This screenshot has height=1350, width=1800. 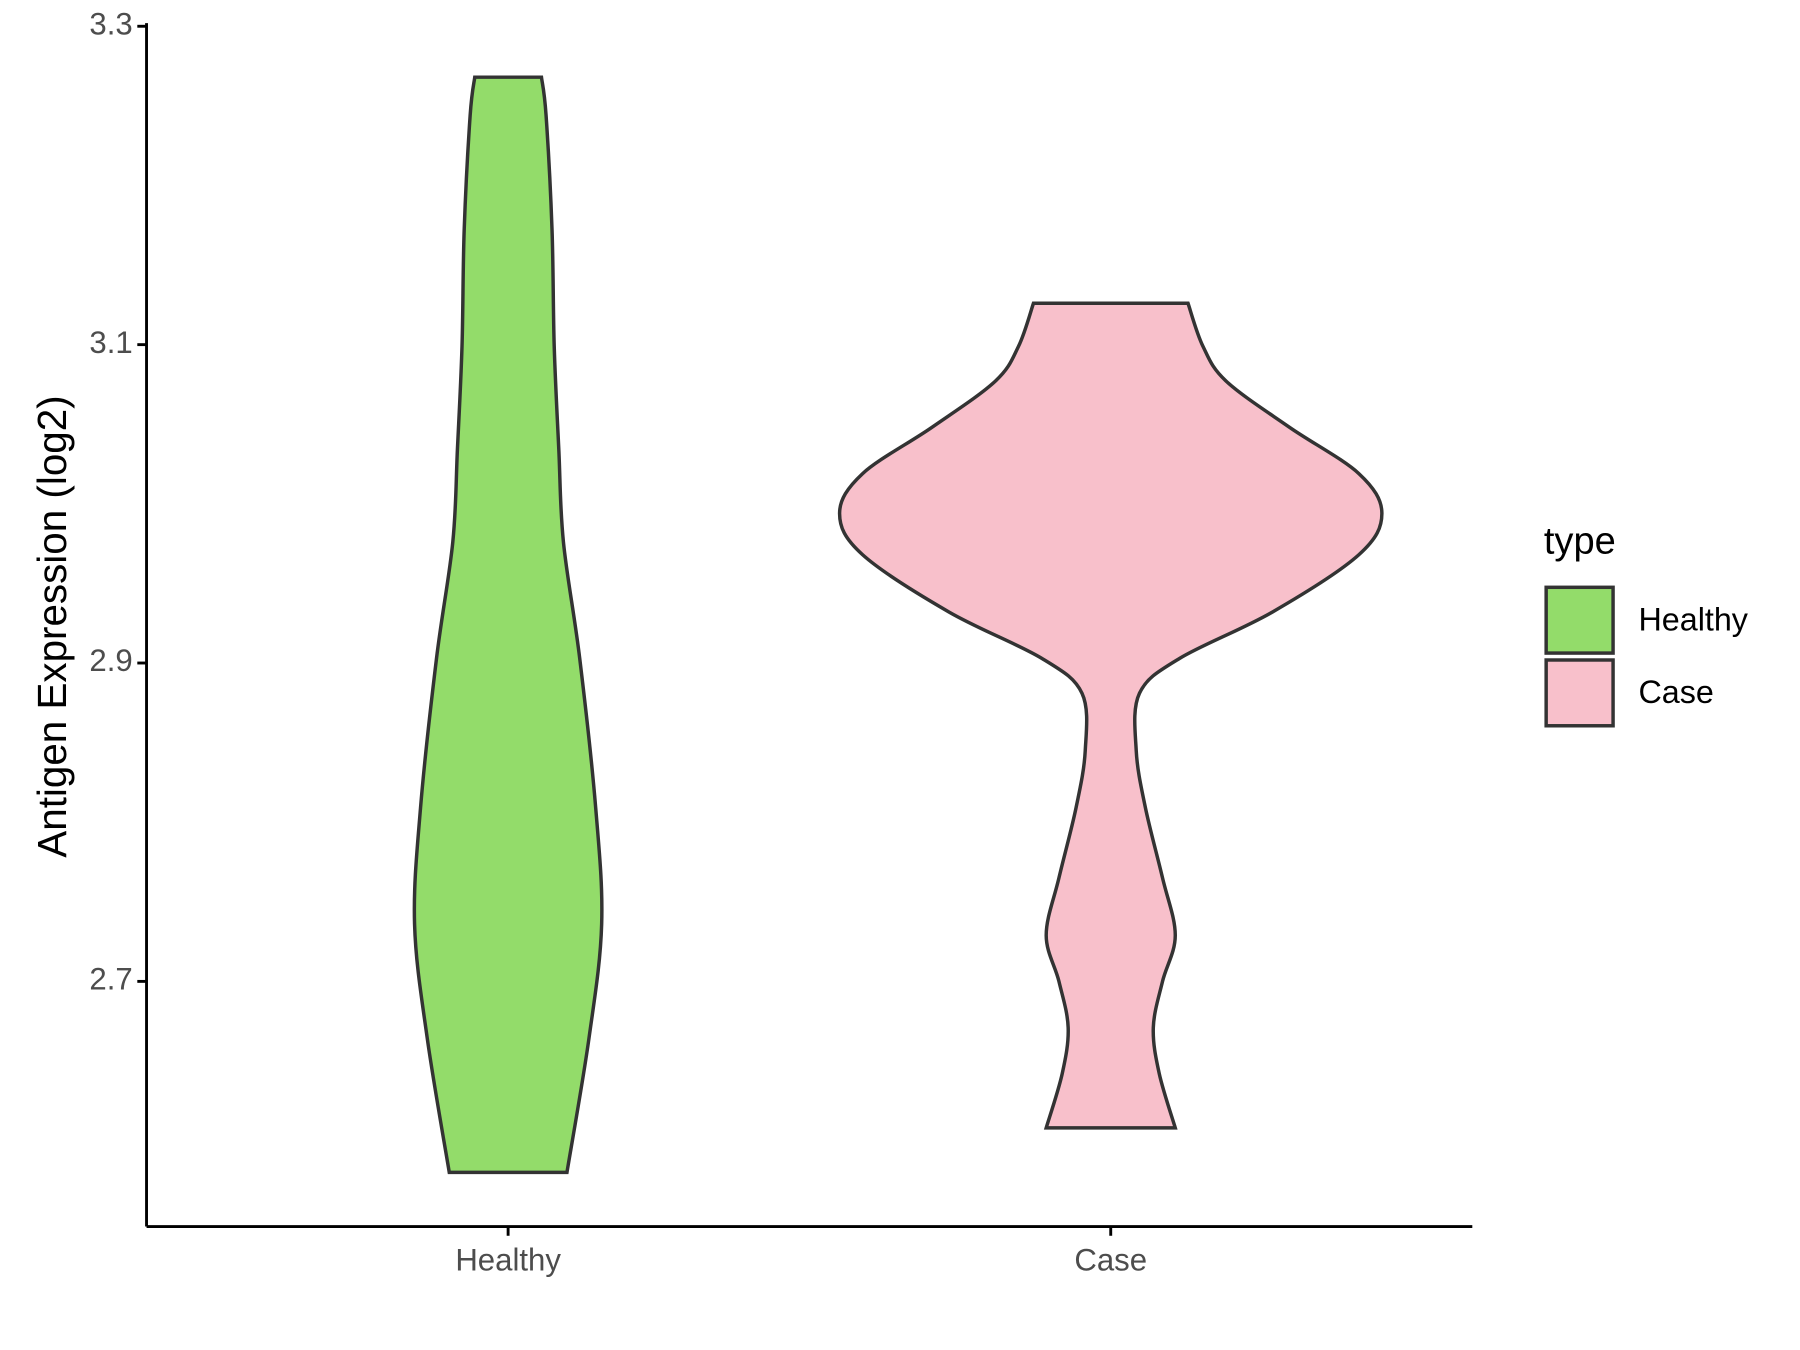 What do you see at coordinates (1693, 619) in the screenshot?
I see `legend-label: Healthy` at bounding box center [1693, 619].